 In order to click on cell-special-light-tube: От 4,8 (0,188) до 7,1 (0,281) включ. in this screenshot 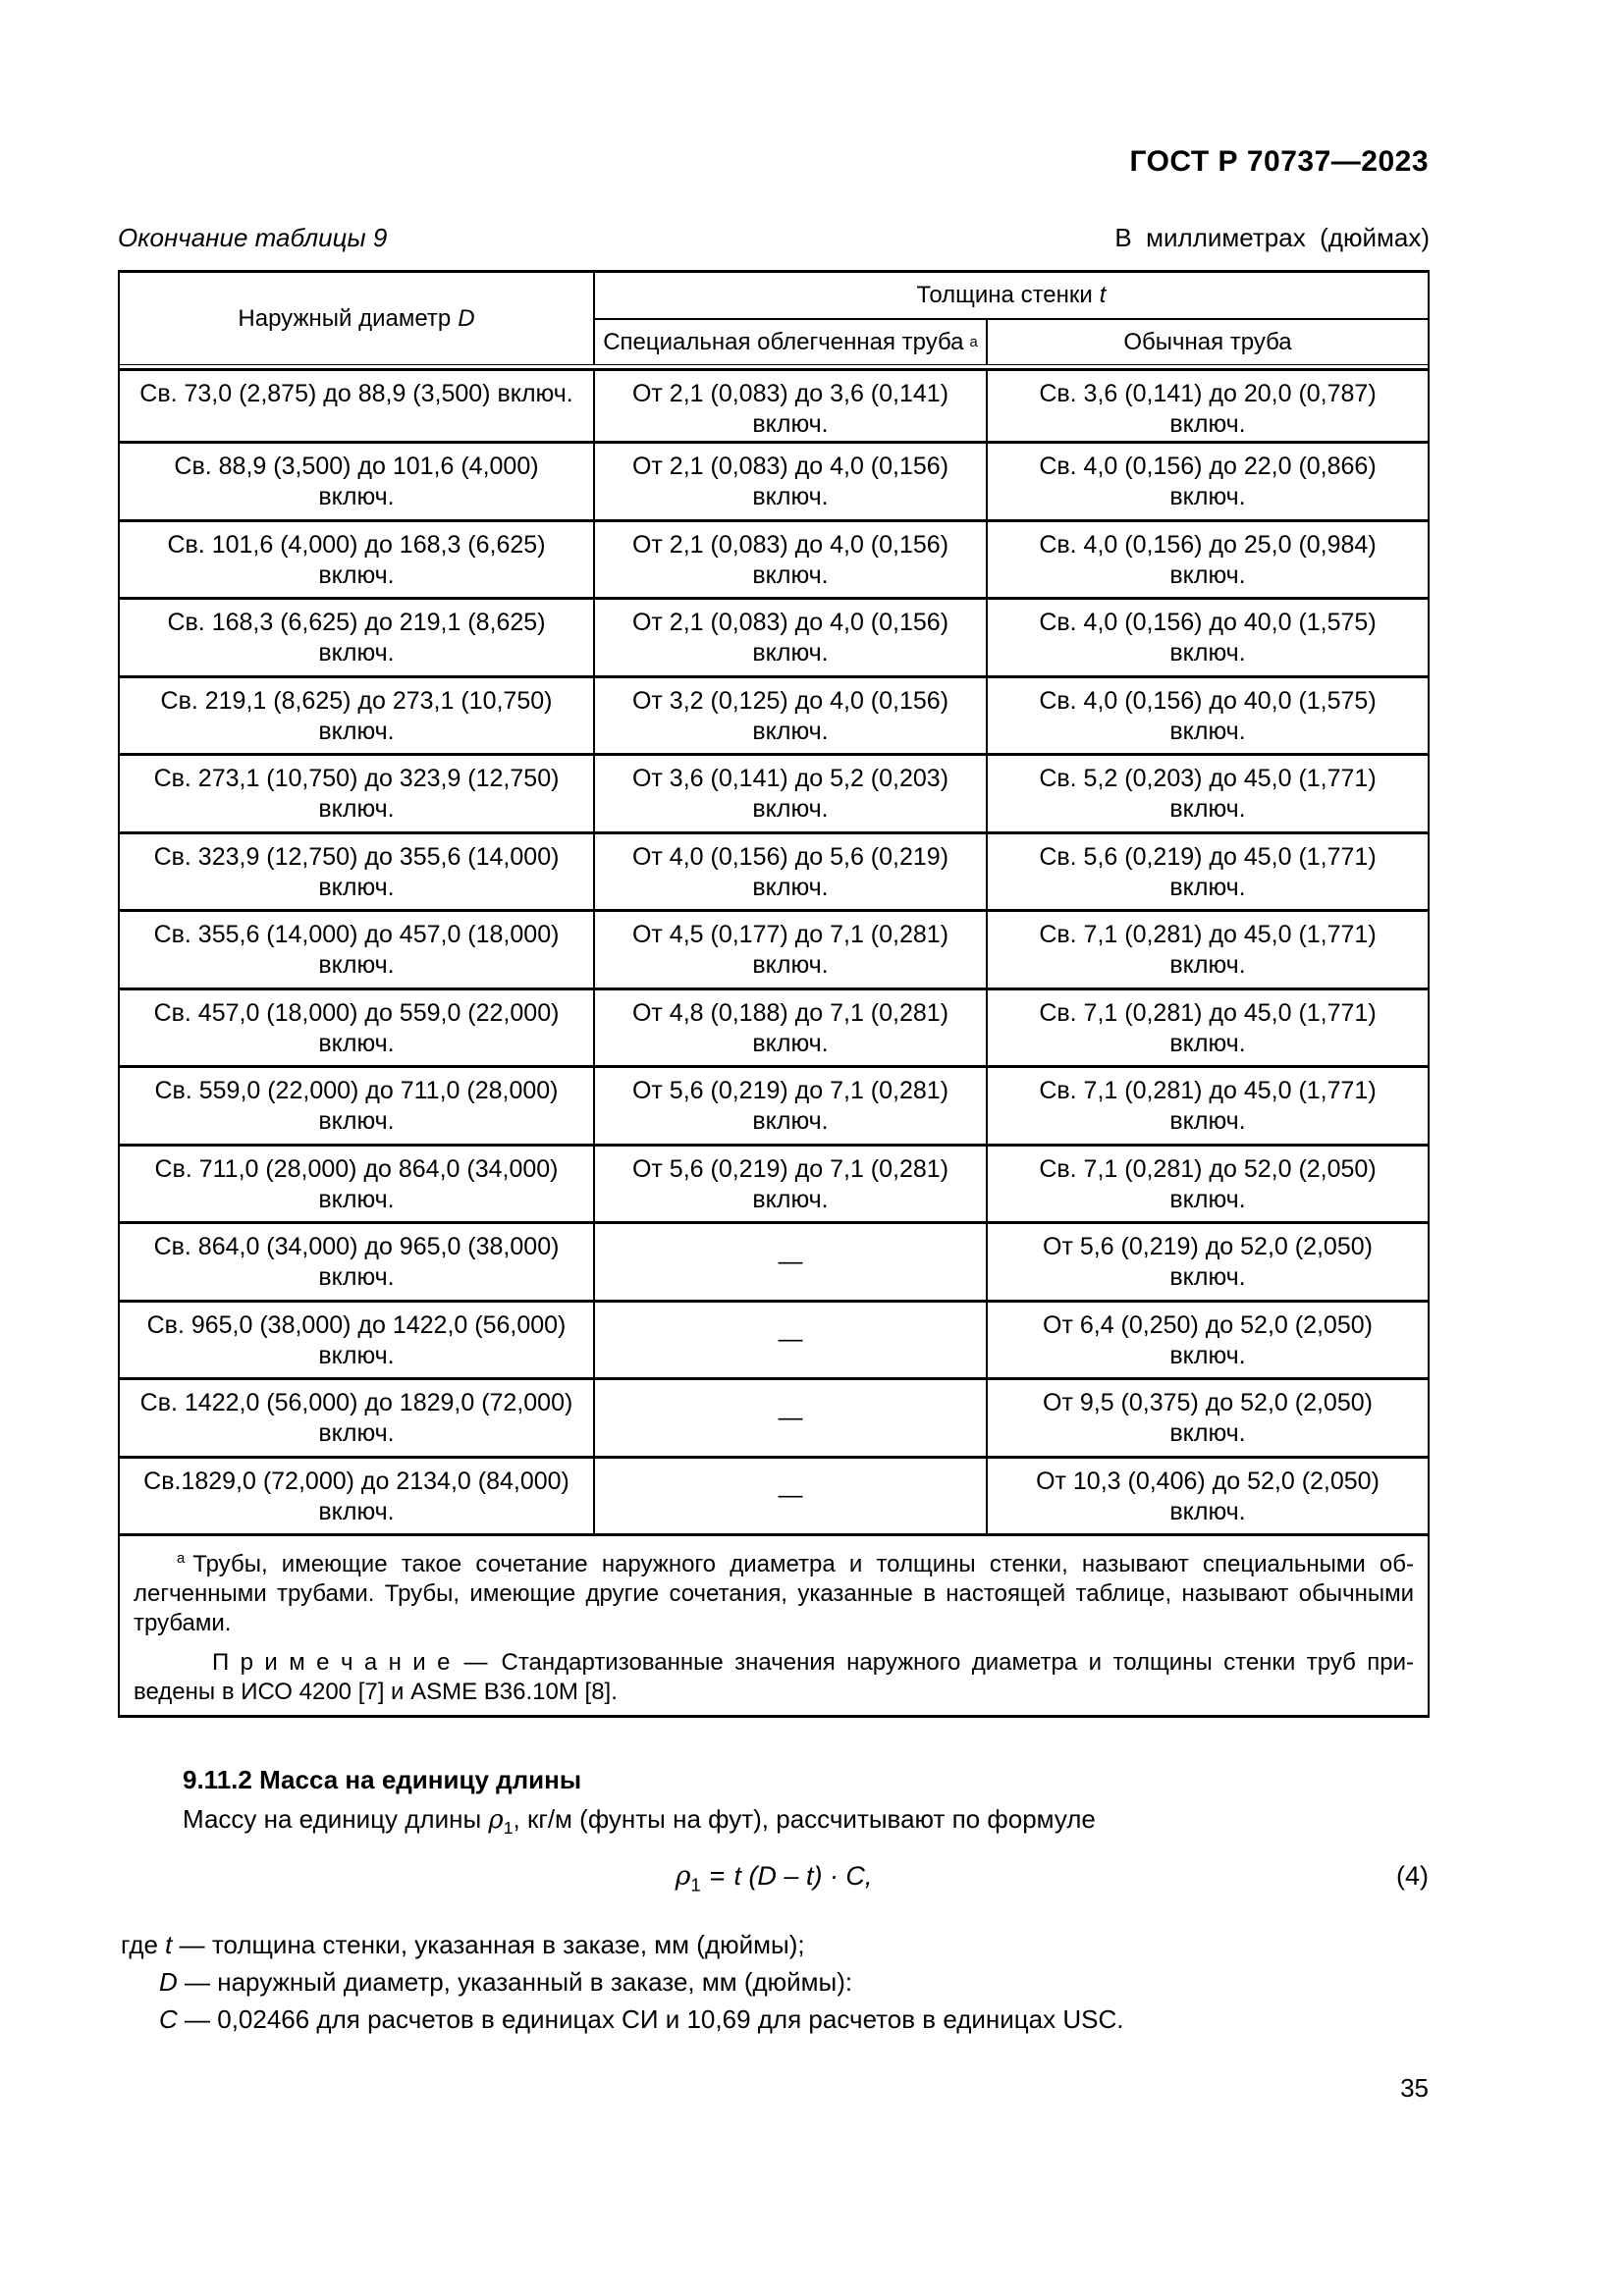, I will do `click(791, 1027)`.